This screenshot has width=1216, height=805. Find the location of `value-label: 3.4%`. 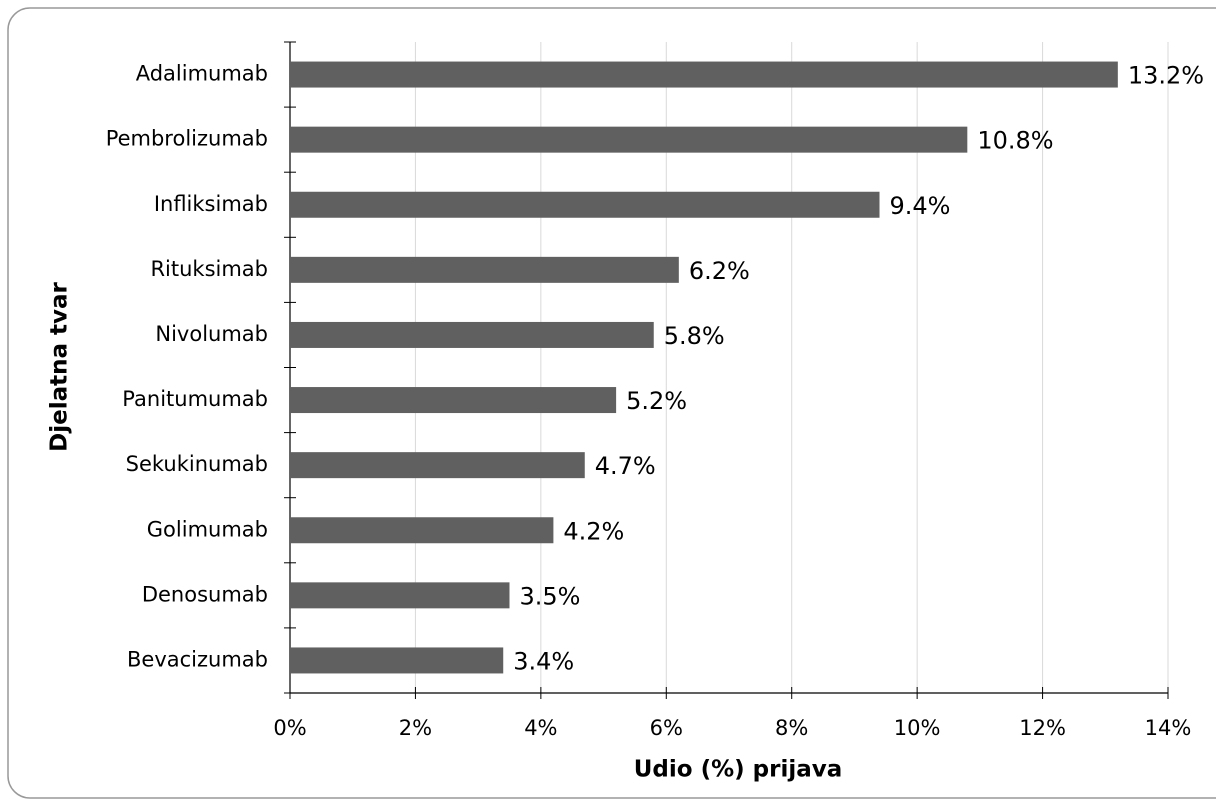

value-label: 3.4% is located at coordinates (543, 661).